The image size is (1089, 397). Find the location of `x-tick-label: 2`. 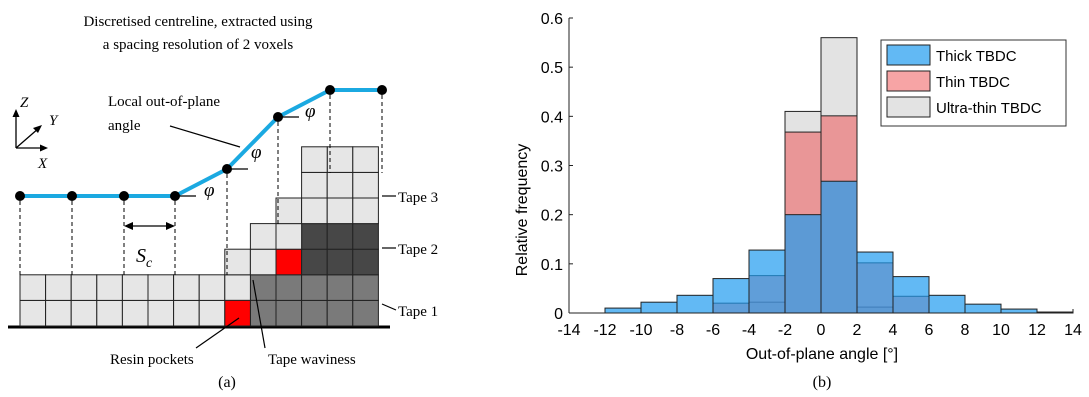

x-tick-label: 2 is located at coordinates (857, 330).